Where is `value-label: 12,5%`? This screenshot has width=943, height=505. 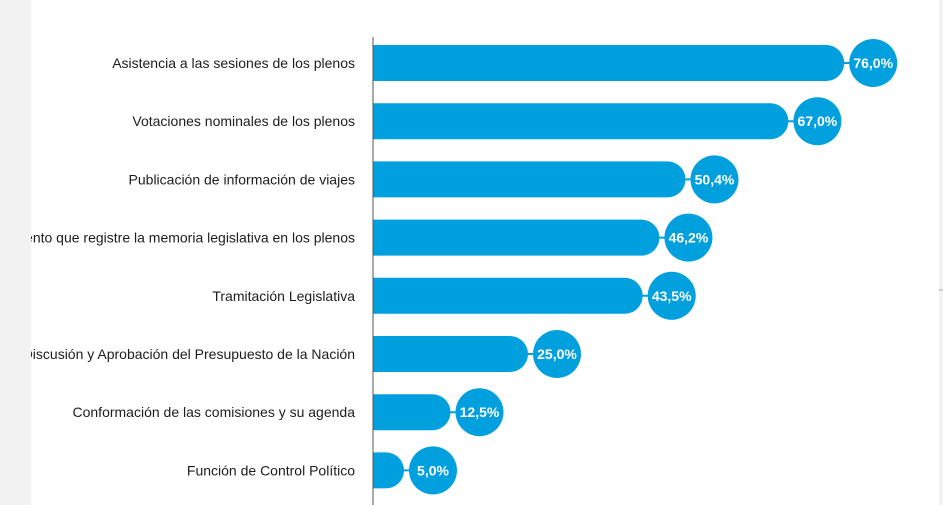
value-label: 12,5% is located at coordinates (480, 412).